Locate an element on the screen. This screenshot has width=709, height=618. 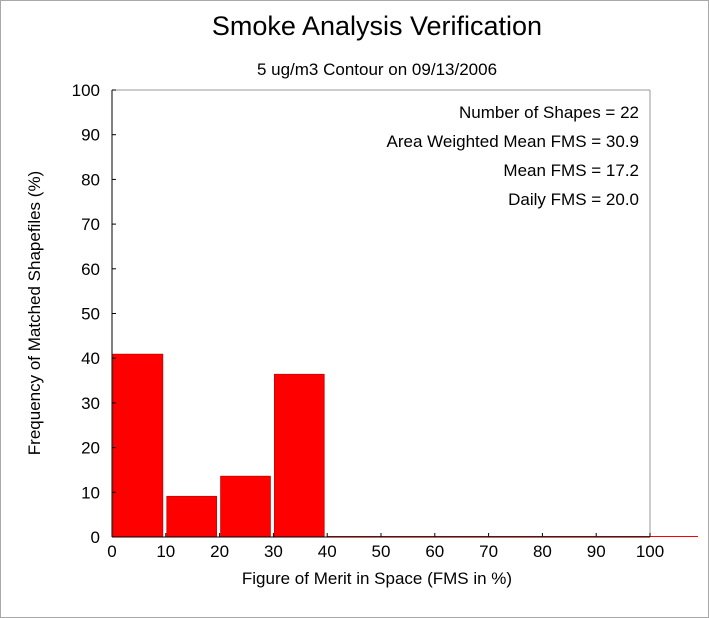
annotation-1: Area Weighted Mean FMS = 30.9 is located at coordinates (513, 141).